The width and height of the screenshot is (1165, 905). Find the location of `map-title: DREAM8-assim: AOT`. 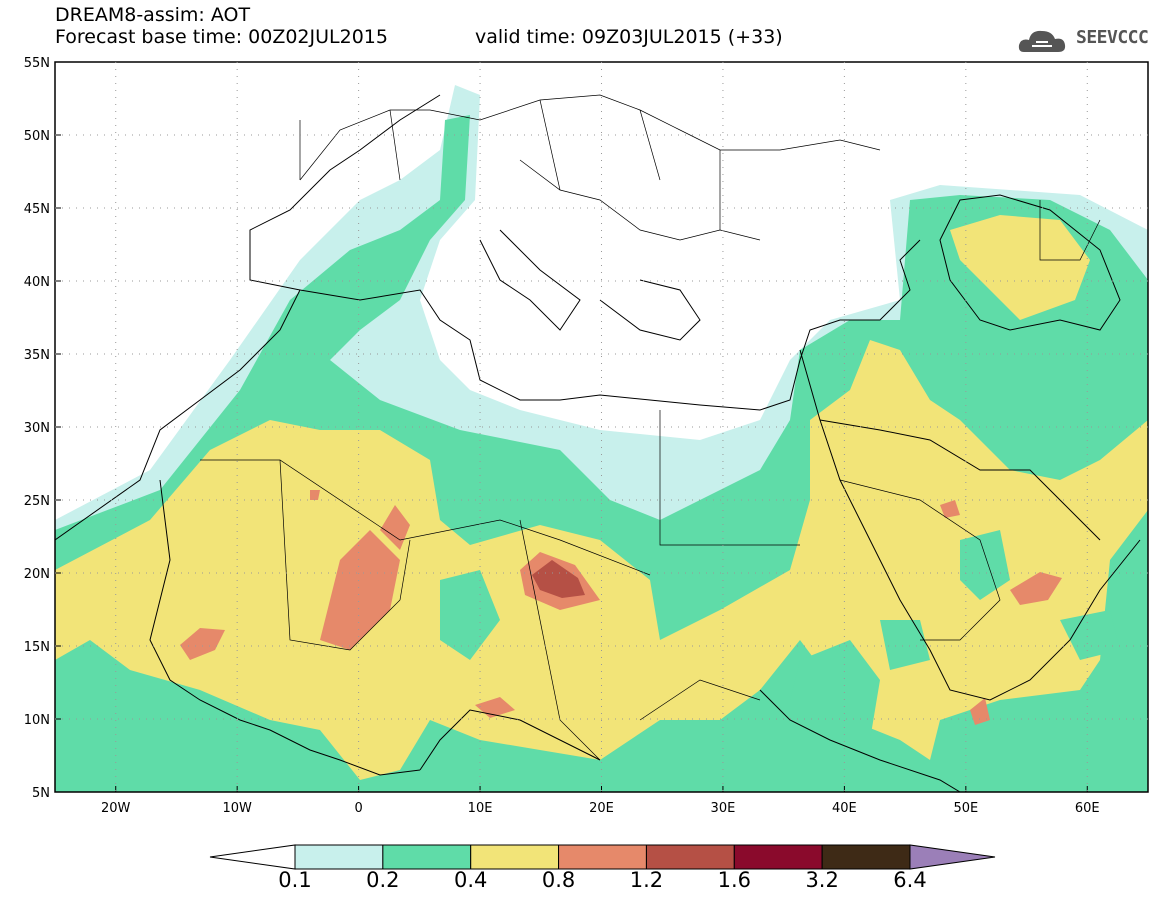

map-title: DREAM8-assim: AOT is located at coordinates (153, 15).